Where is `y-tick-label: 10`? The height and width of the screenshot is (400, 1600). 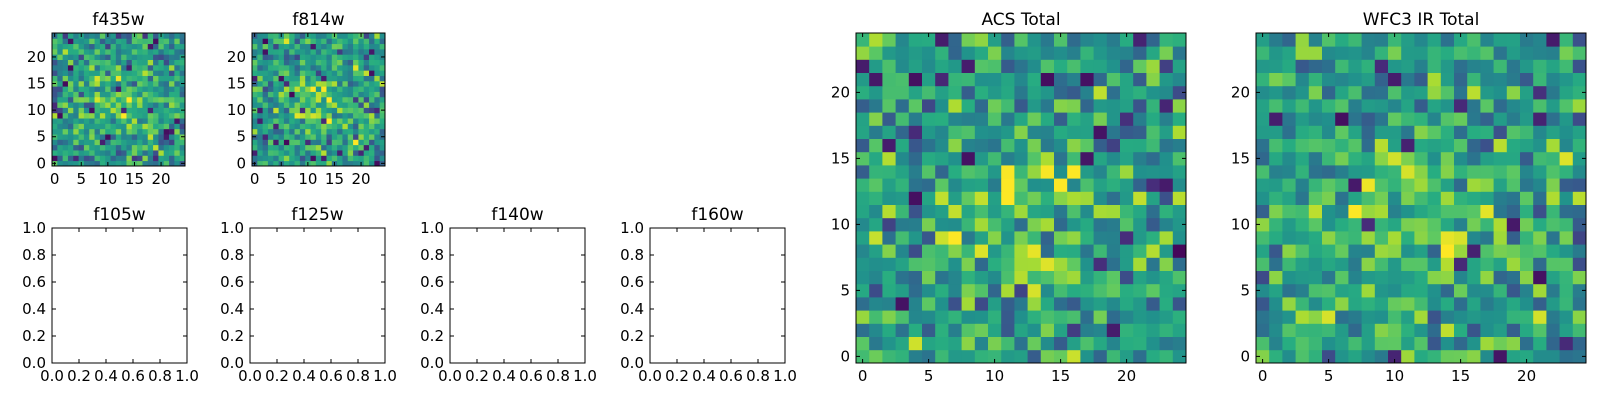
y-tick-label: 10 is located at coordinates (840, 224).